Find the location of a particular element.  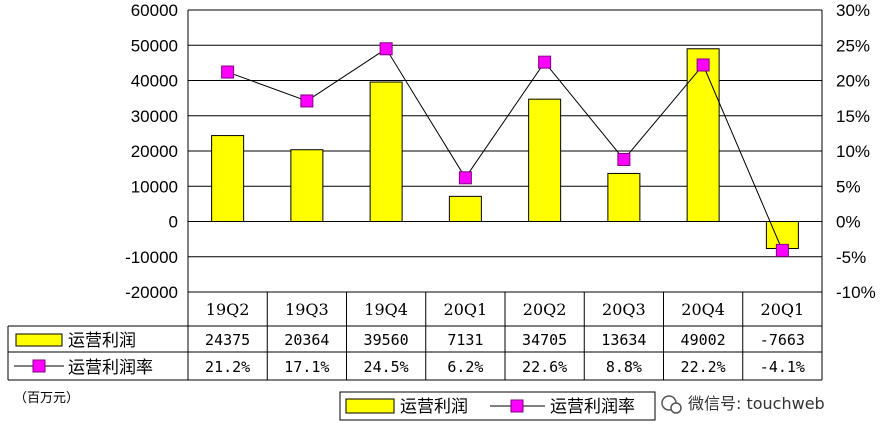

y-tick-label: 0 is located at coordinates (173, 222).